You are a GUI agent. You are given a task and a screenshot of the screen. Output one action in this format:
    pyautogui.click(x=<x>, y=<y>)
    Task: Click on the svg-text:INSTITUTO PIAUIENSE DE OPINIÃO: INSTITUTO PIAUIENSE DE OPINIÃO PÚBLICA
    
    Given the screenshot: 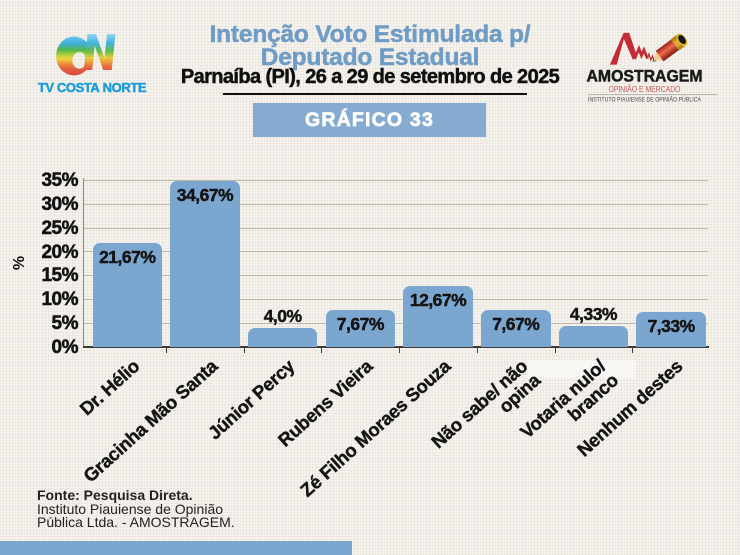 What is the action you would take?
    pyautogui.click(x=645, y=99)
    